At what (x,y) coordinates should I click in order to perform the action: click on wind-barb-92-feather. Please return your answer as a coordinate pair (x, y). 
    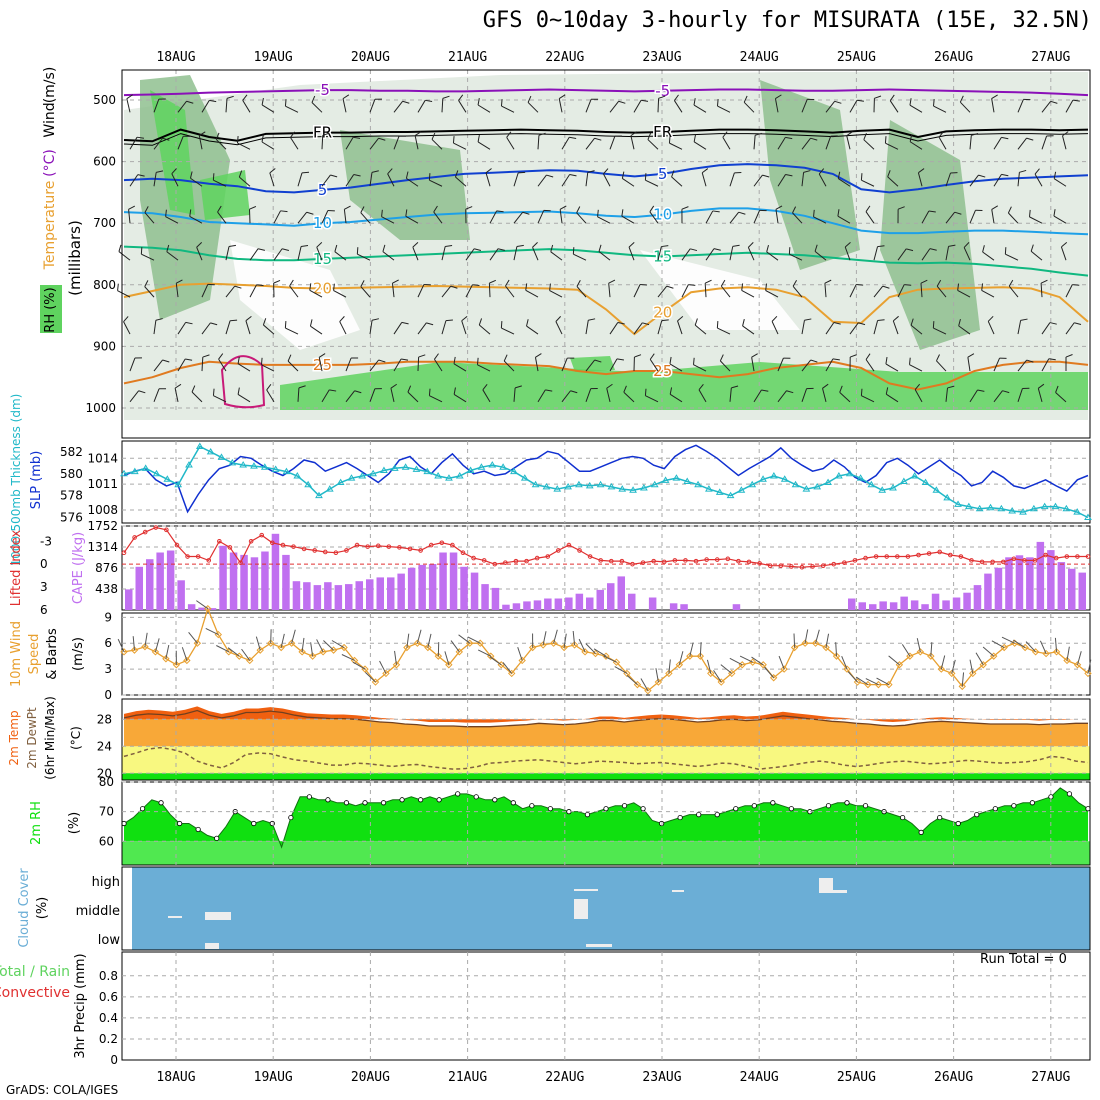
    Looking at the image, I should click on (375, 171).